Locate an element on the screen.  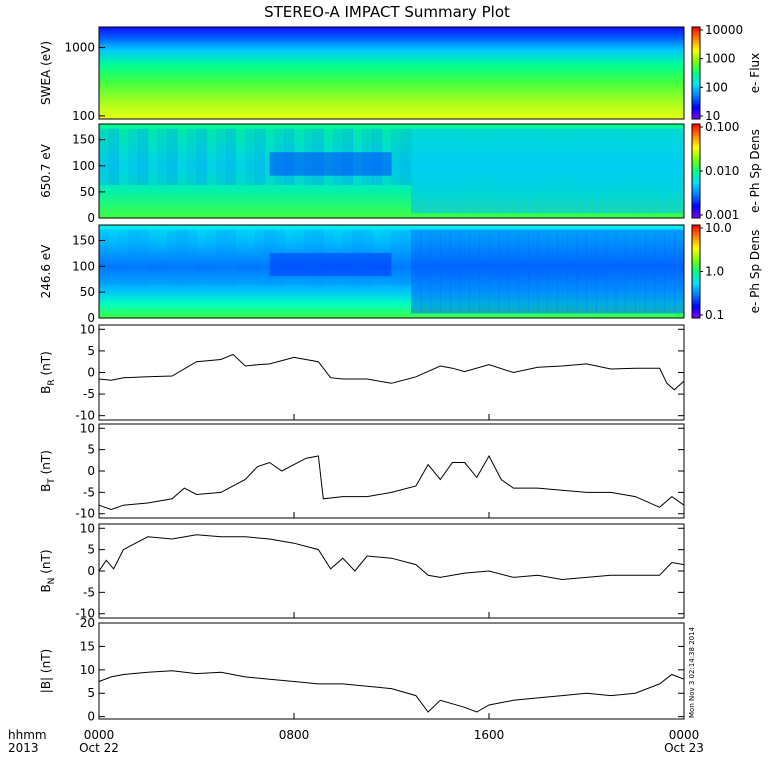
time-label-oct23: Oct 23 is located at coordinates (684, 748).